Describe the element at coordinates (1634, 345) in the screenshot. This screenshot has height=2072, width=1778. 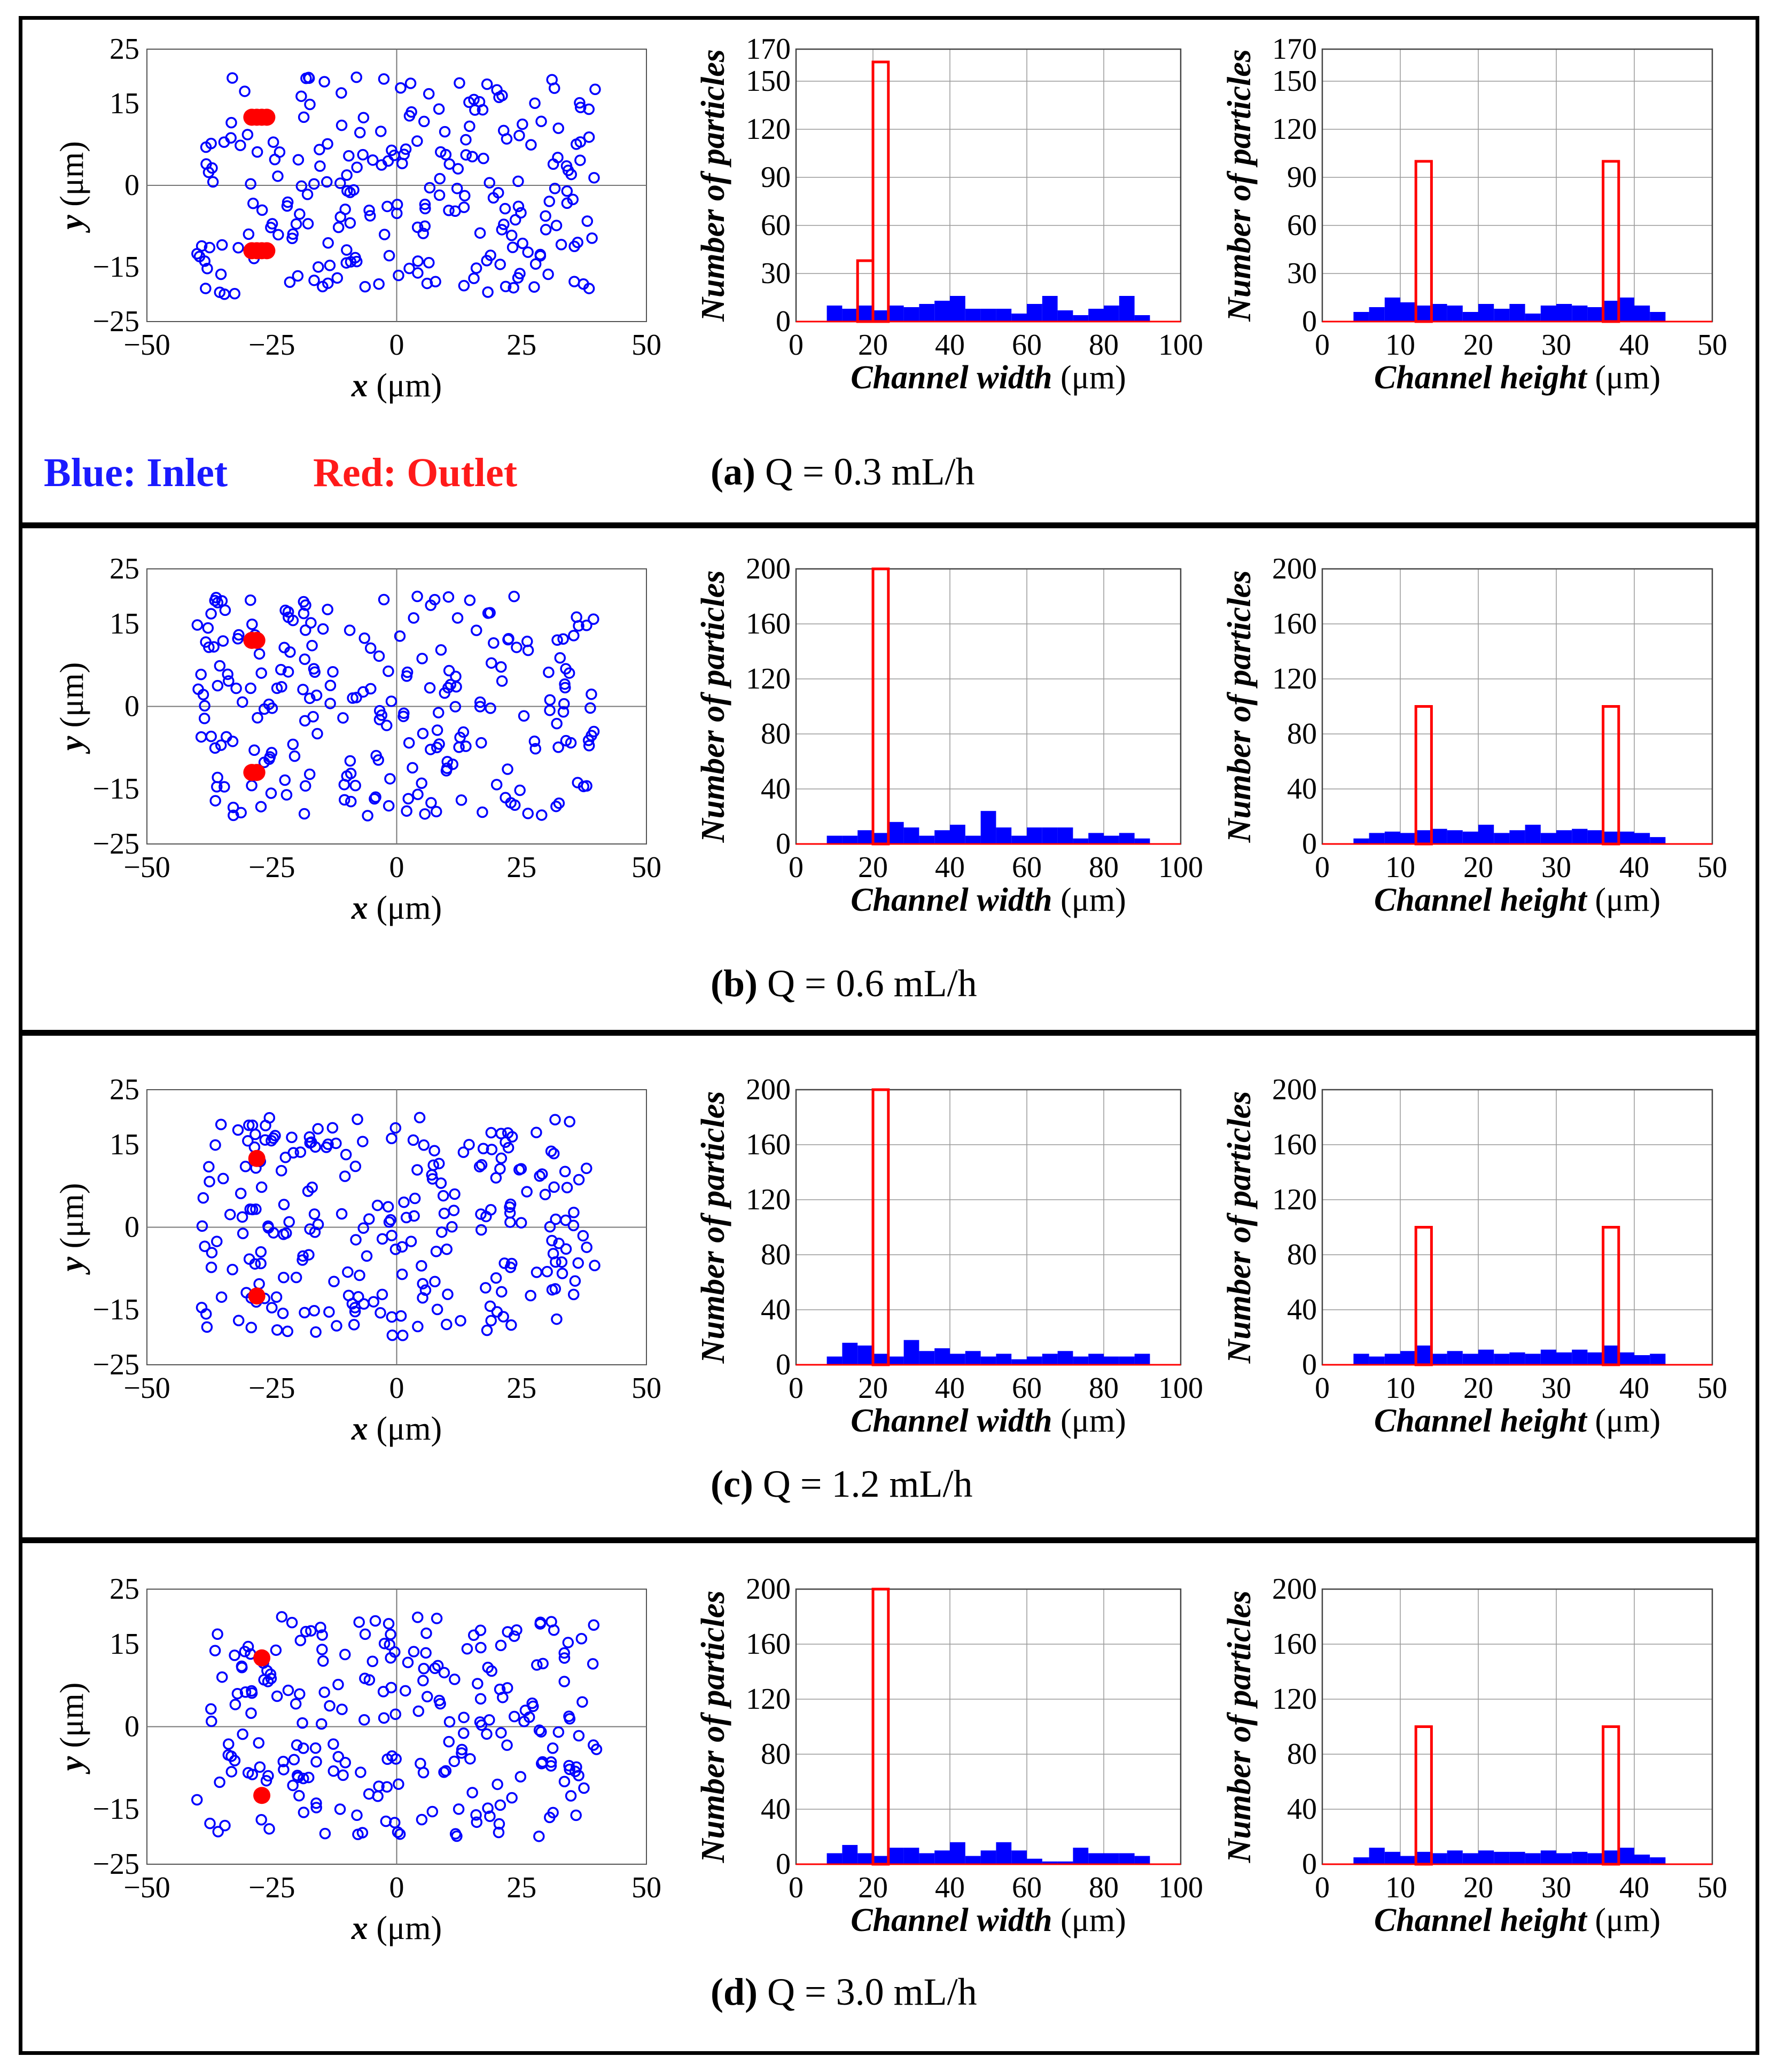
I see `x-tick-label: 40` at that location.